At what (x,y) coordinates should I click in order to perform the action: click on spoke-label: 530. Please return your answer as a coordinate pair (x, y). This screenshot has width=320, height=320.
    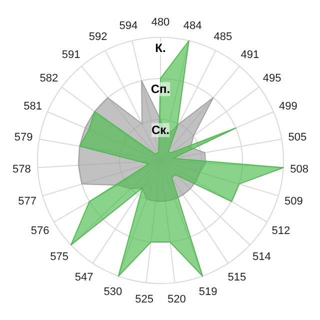
    Looking at the image, I should click on (113, 292).